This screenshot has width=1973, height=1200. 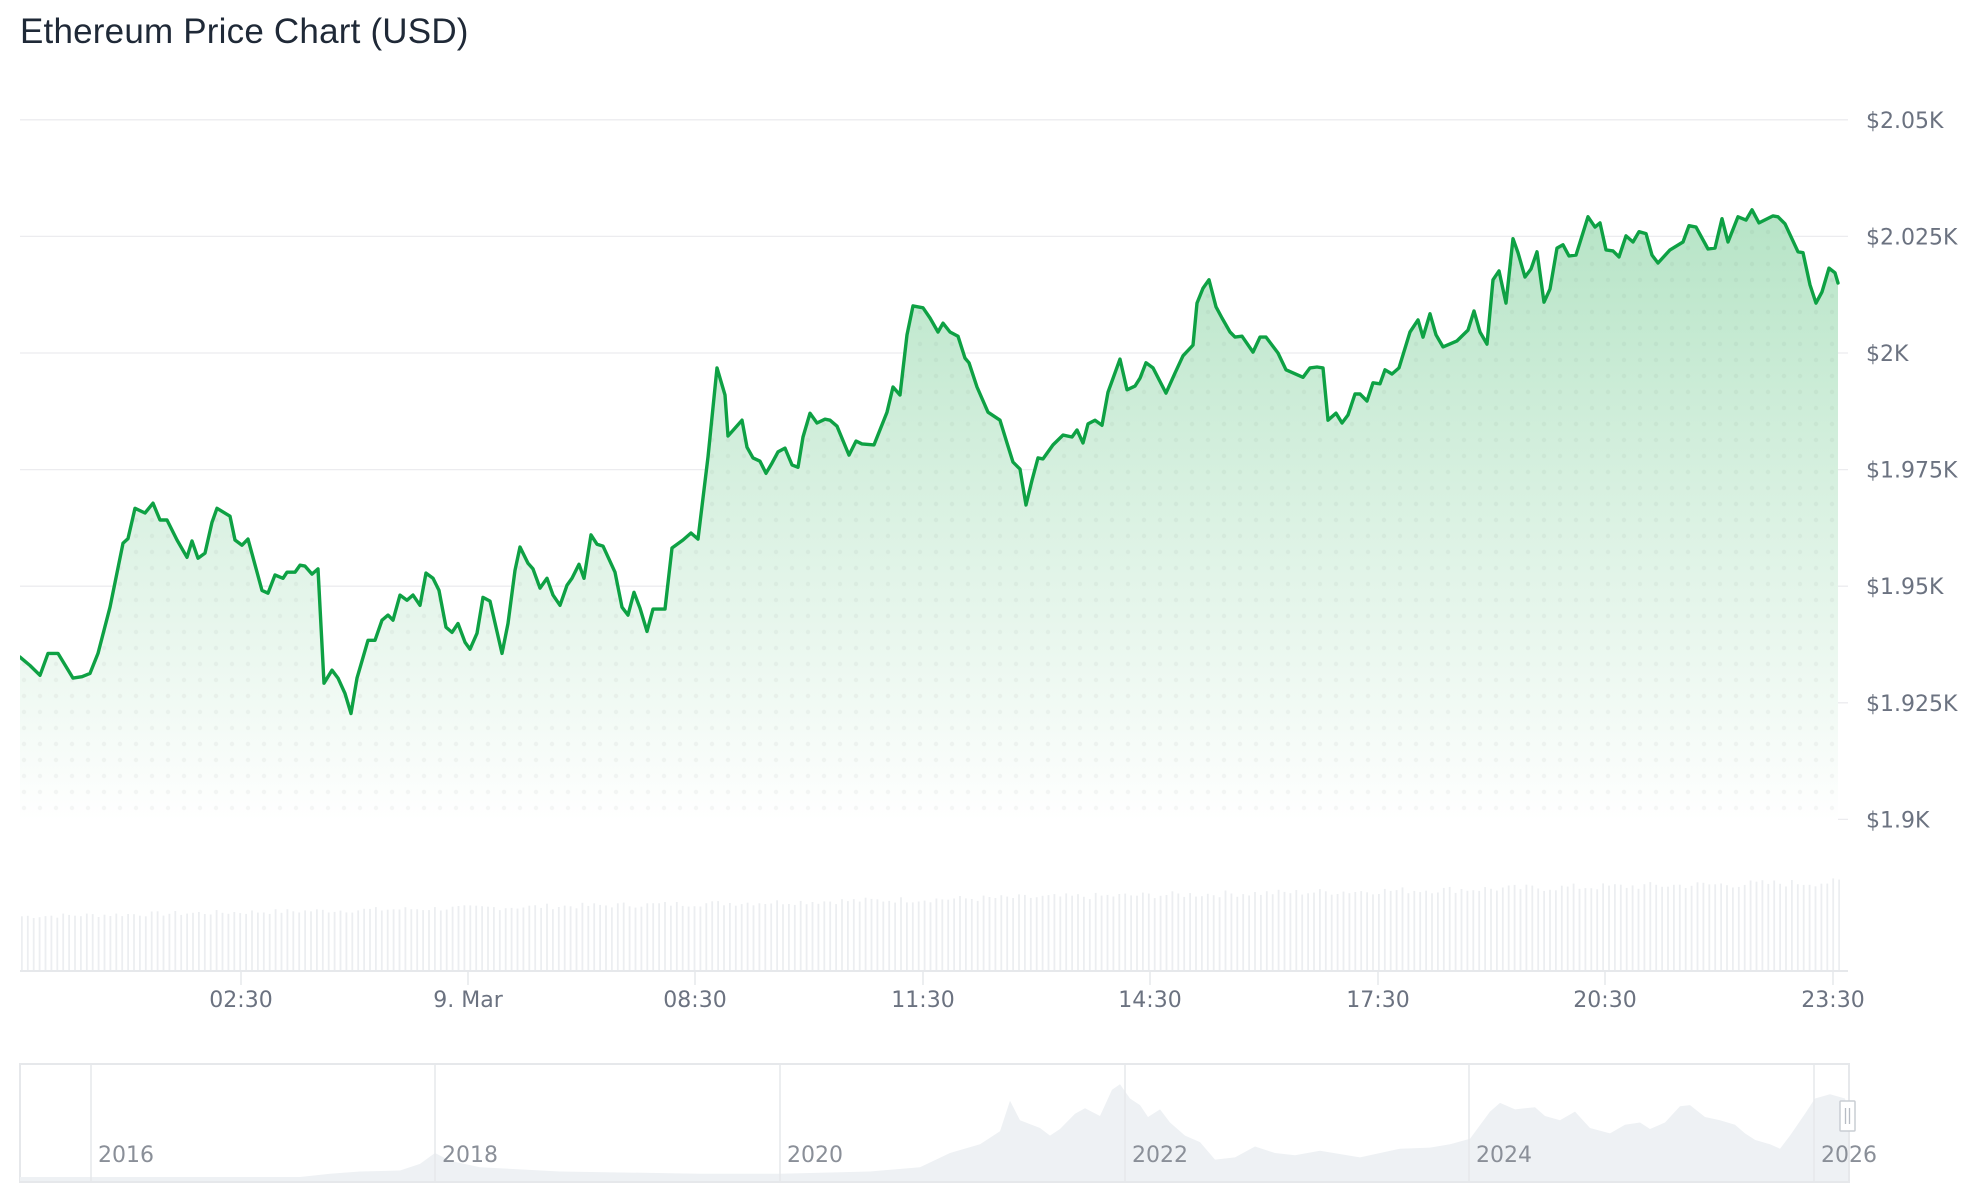 What do you see at coordinates (1912, 471) in the screenshot?
I see `y-axis-label: $1.975K` at bounding box center [1912, 471].